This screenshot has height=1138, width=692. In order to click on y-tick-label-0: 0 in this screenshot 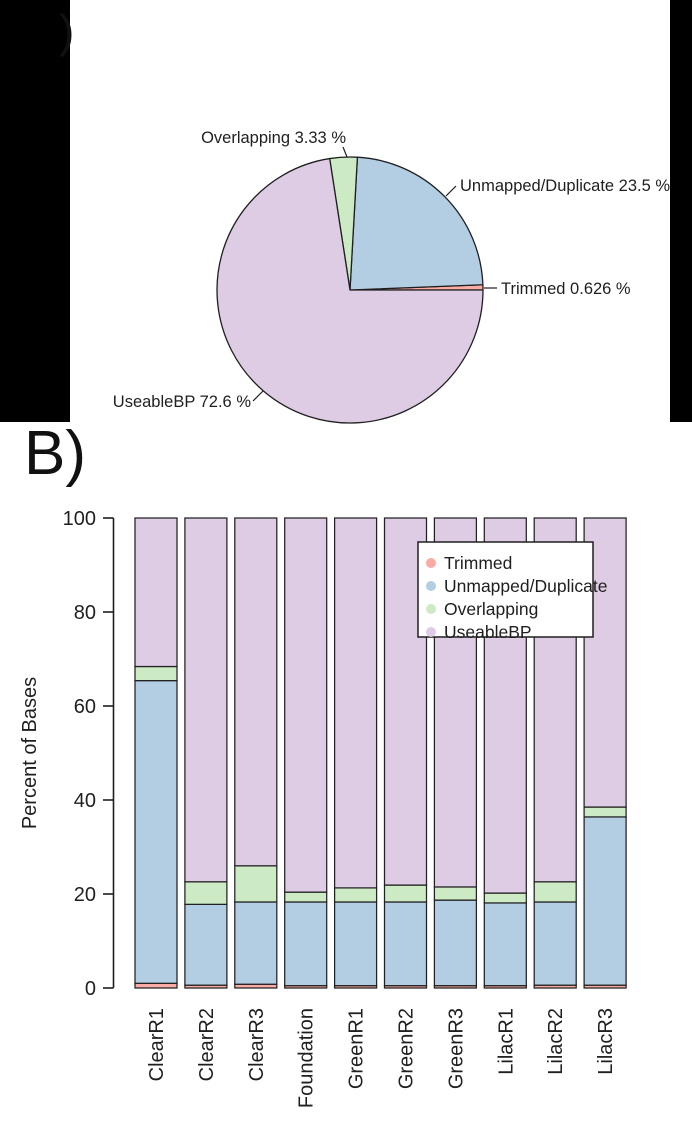, I will do `click(90, 989)`.